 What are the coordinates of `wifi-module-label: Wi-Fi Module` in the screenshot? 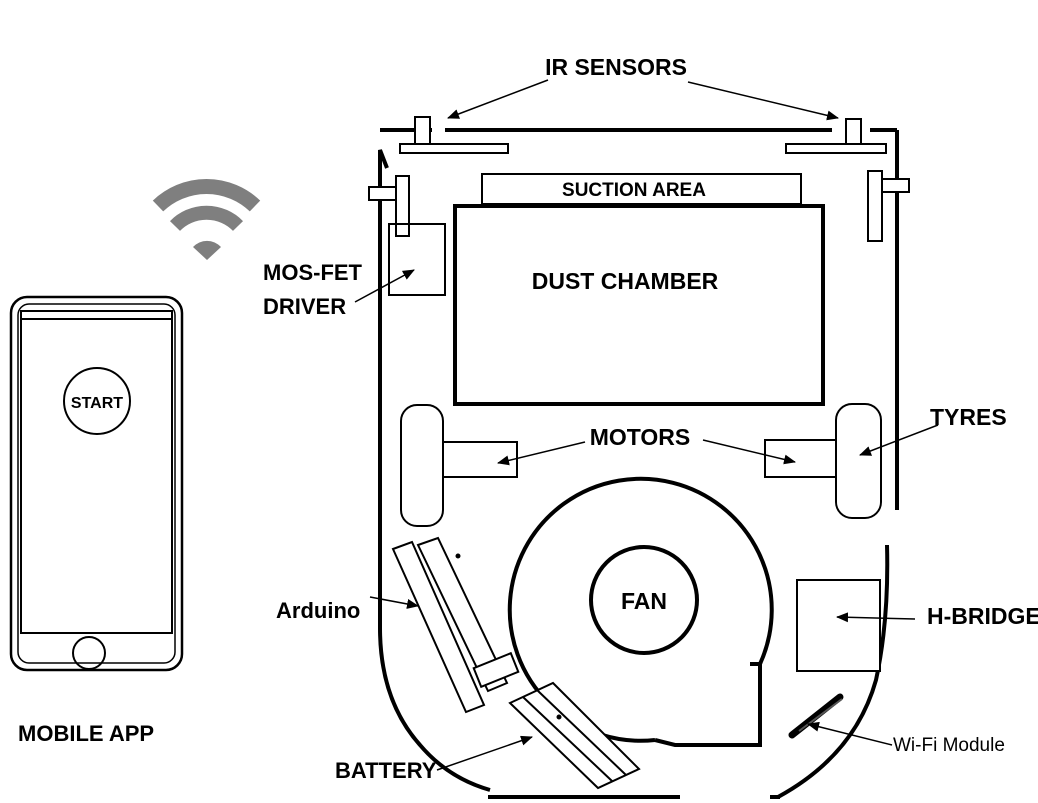 It's located at (949, 745).